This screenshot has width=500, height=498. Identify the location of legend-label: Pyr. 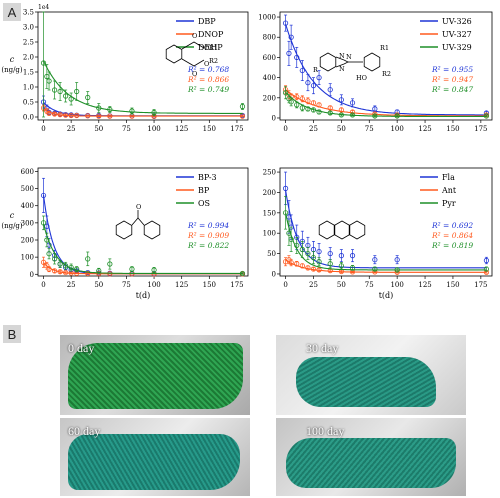
(449, 203).